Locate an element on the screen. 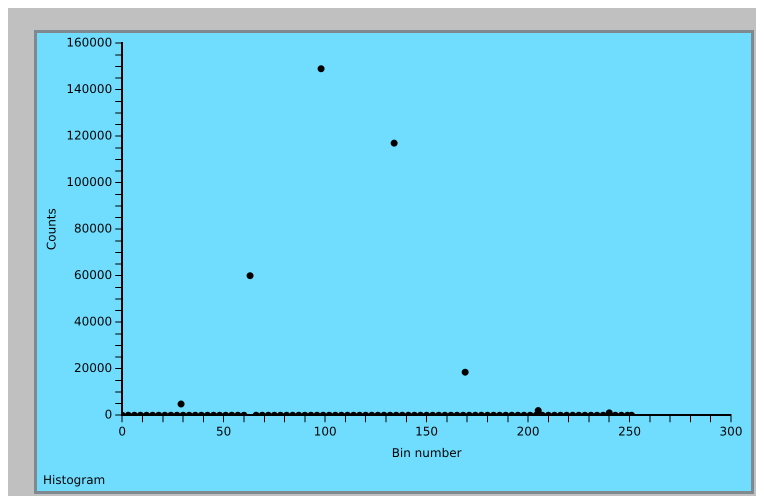 The height and width of the screenshot is (504, 764). x-tick-label: 200 is located at coordinates (528, 431).